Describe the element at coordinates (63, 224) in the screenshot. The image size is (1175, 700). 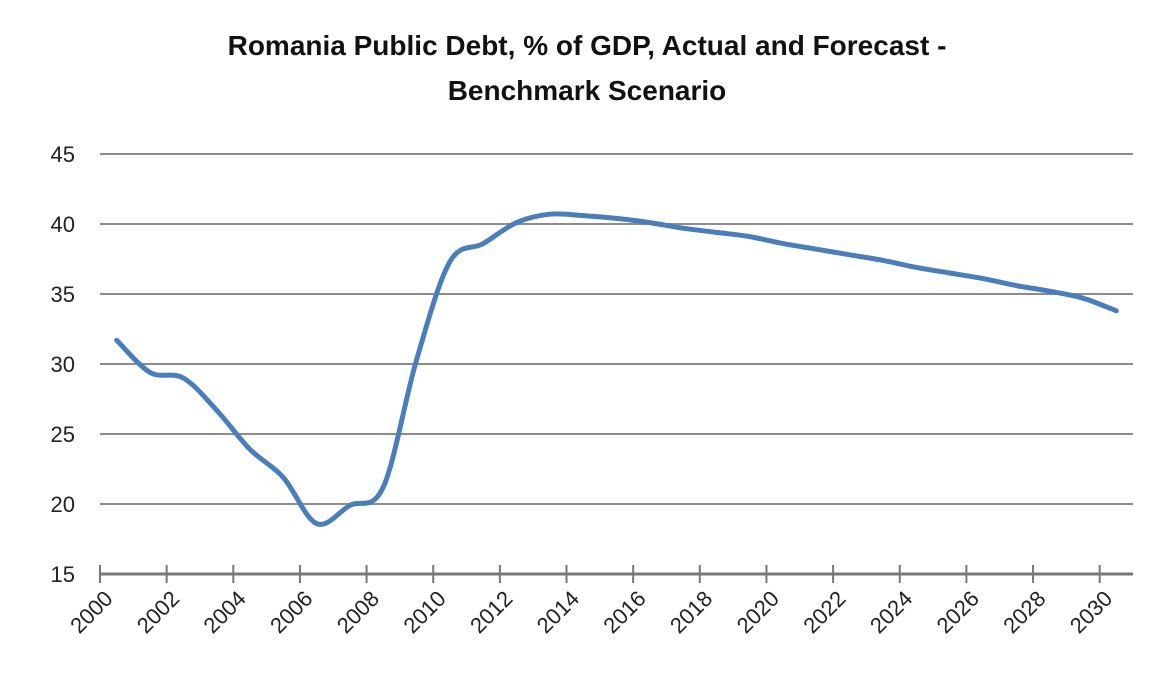
I see `y-tick-label: 40` at that location.